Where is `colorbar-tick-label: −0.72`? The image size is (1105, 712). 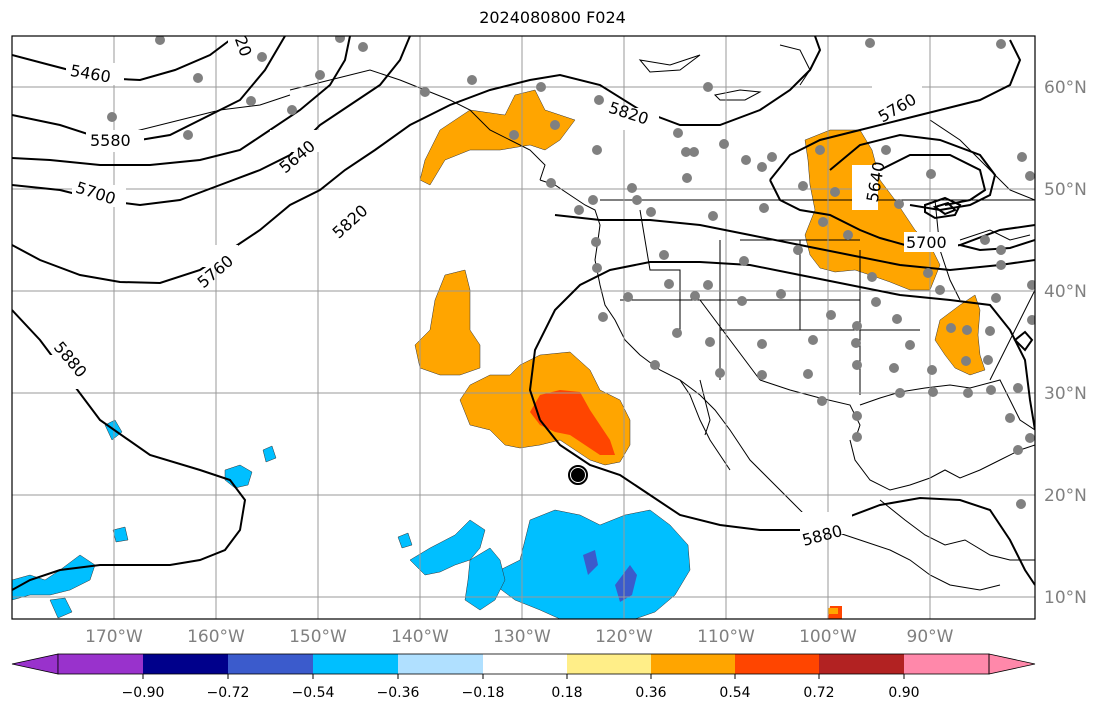
colorbar-tick-label: −0.72 is located at coordinates (228, 693).